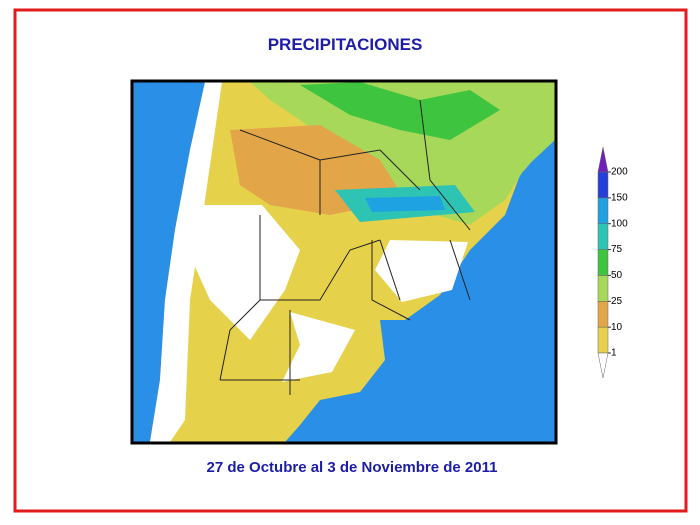 The width and height of the screenshot is (700, 525). Describe the element at coordinates (603, 365) in the screenshot. I see `colorbar-below` at that location.